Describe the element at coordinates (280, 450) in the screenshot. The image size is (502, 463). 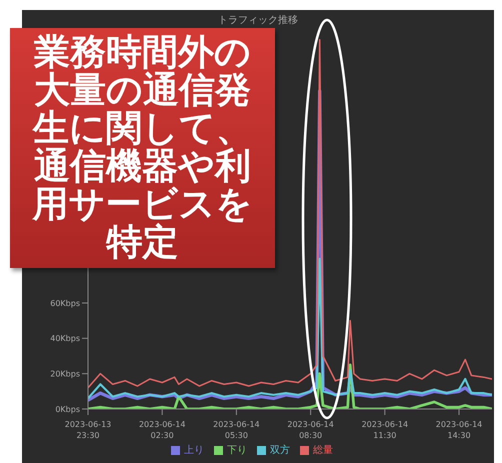
I see `legend-label: 双方` at that location.